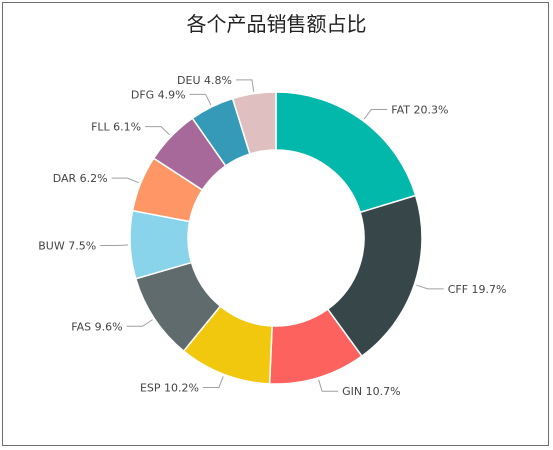 Image resolution: width=553 pixels, height=450 pixels. What do you see at coordinates (158, 94) in the screenshot?
I see `data-label-dfg: DFG 4.9%` at bounding box center [158, 94].